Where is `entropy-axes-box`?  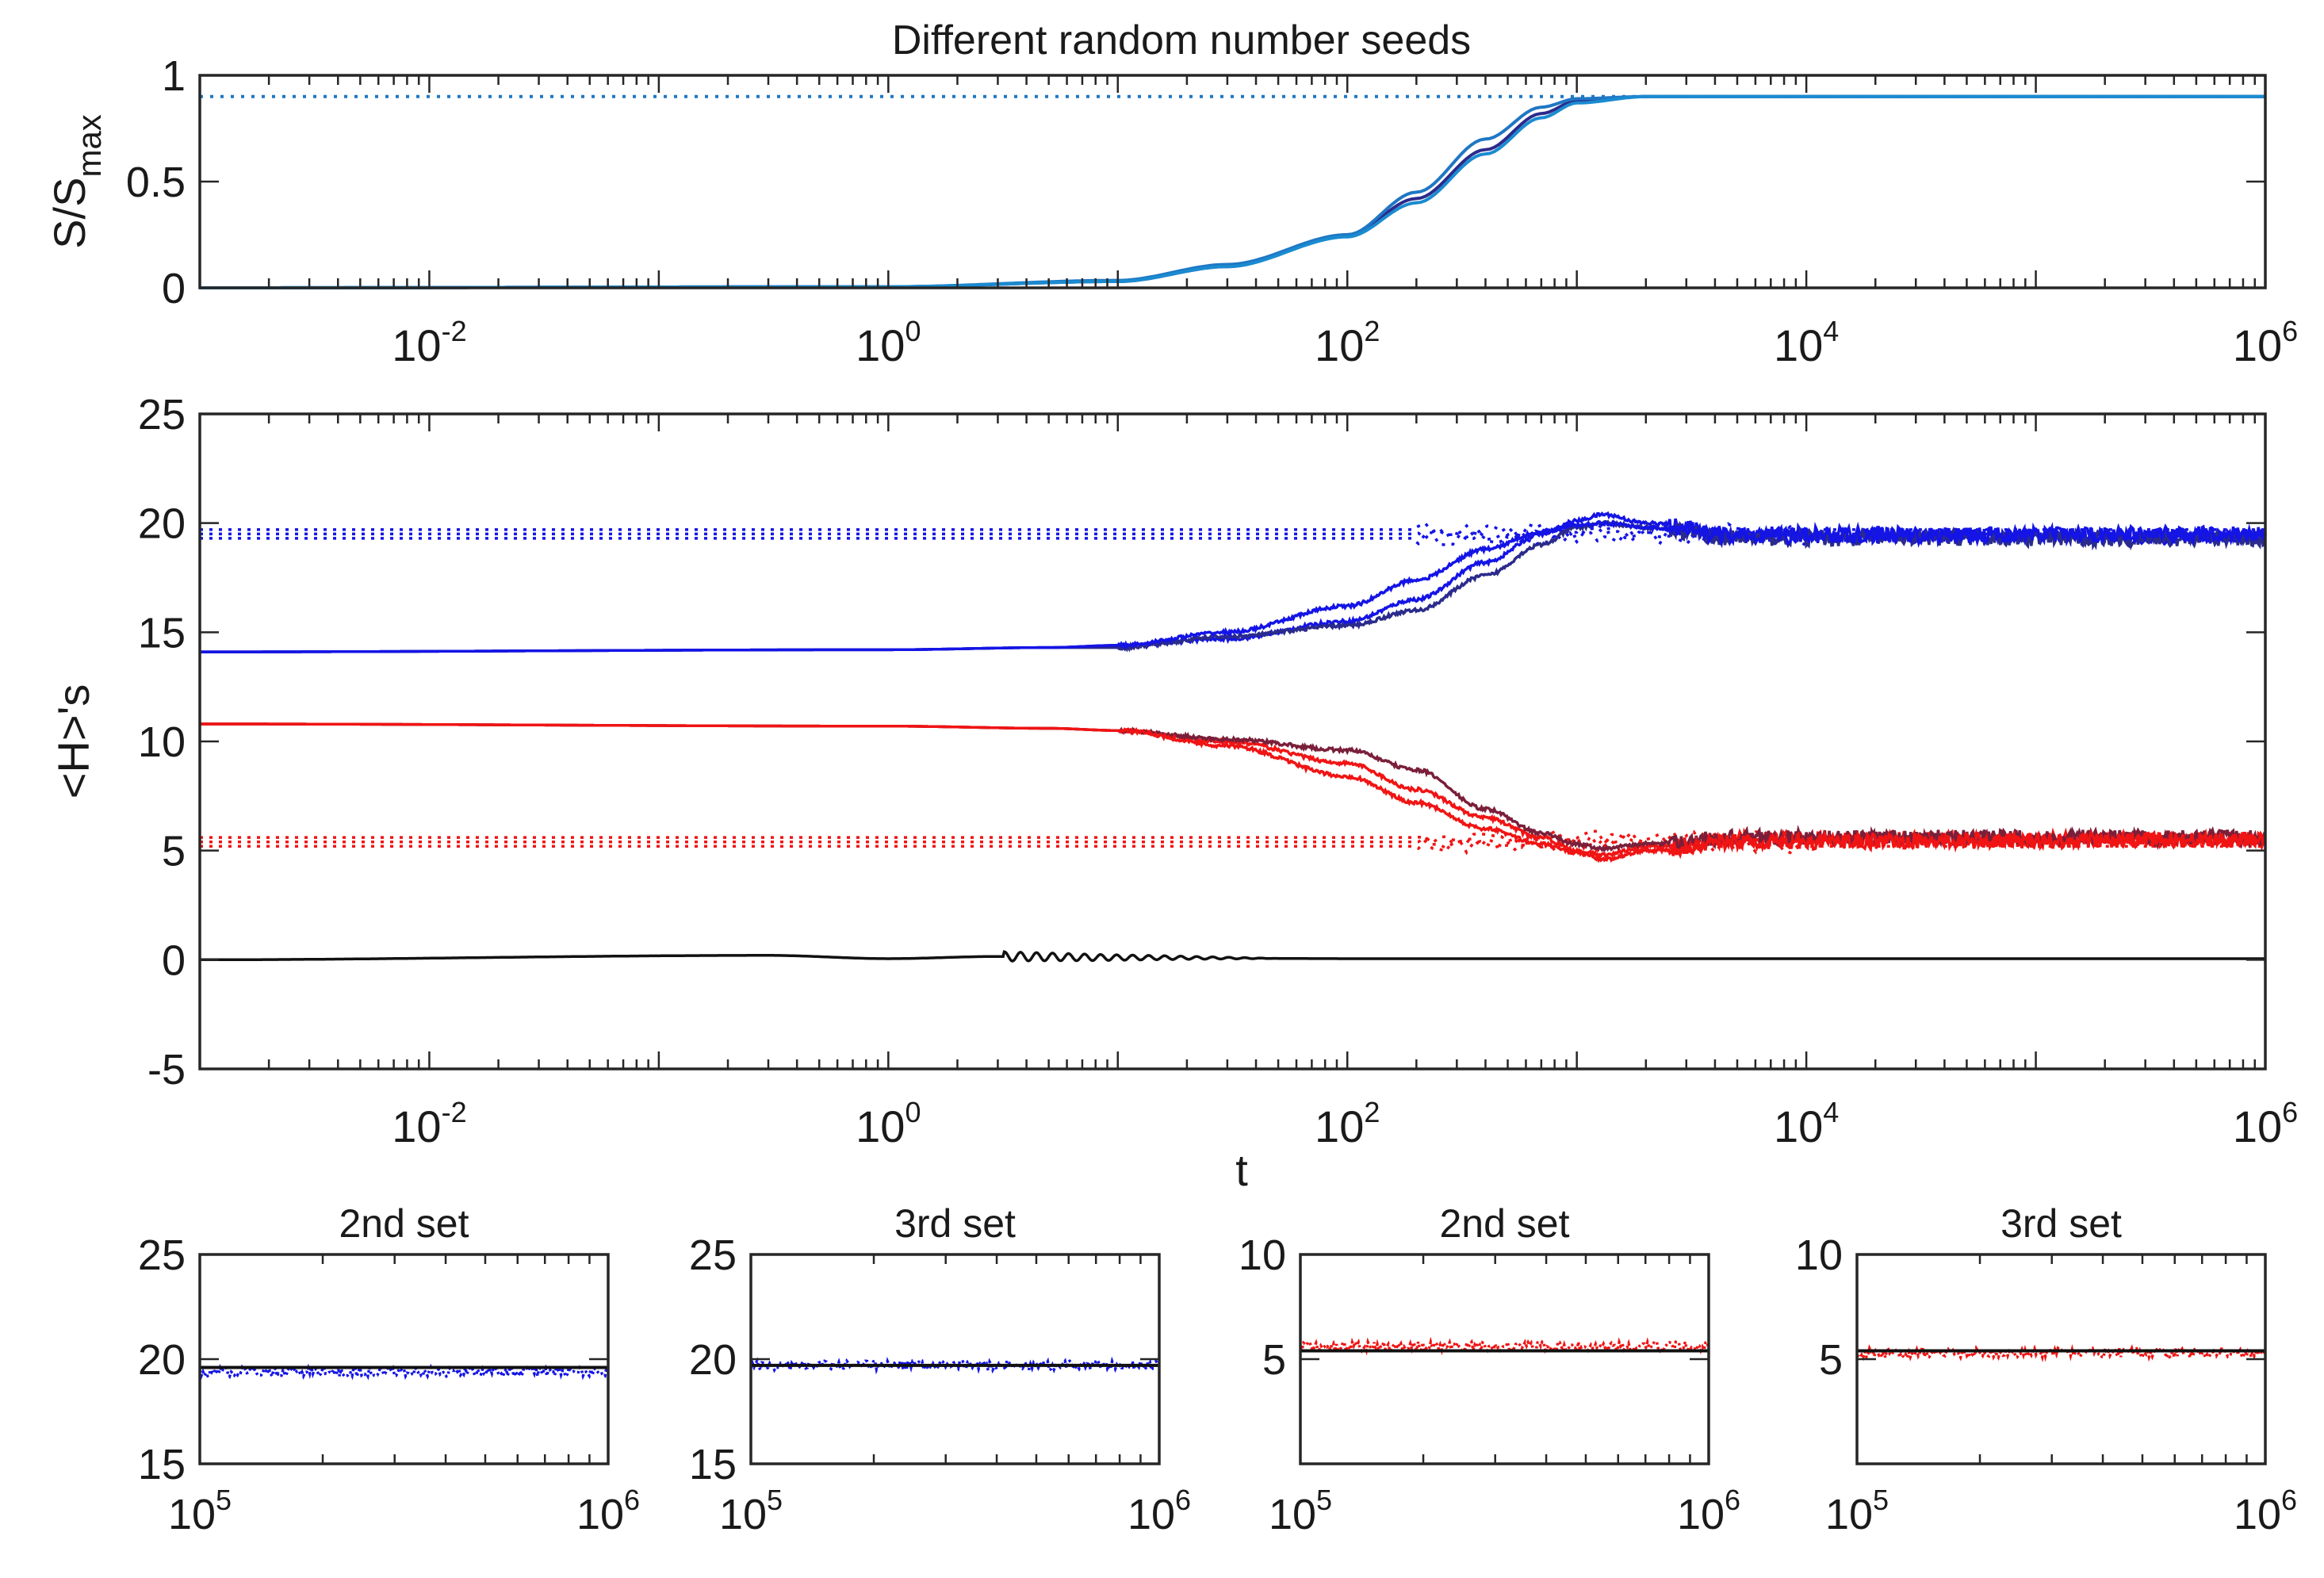
entropy-axes-box is located at coordinates (1232, 181).